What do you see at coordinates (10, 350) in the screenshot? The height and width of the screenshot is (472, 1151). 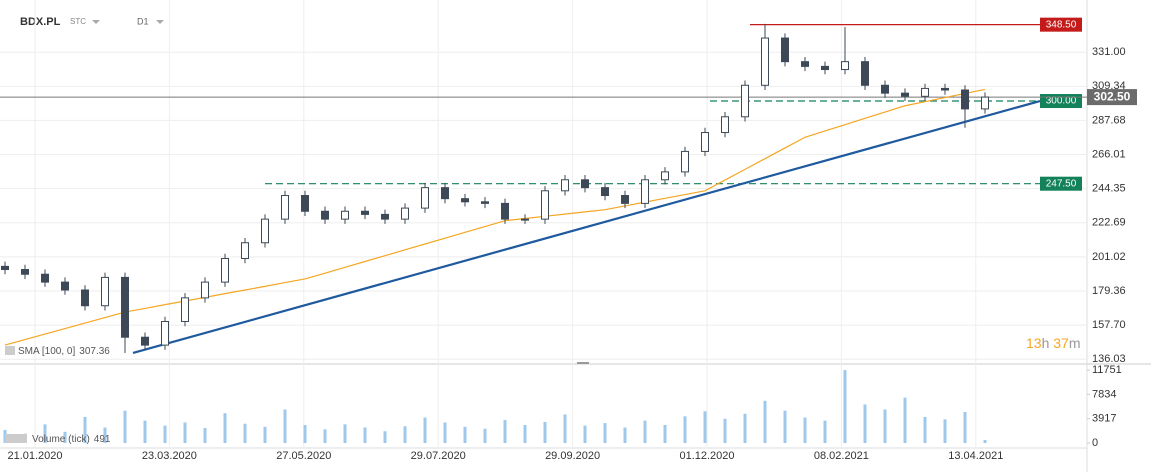 I see `legend-icon` at bounding box center [10, 350].